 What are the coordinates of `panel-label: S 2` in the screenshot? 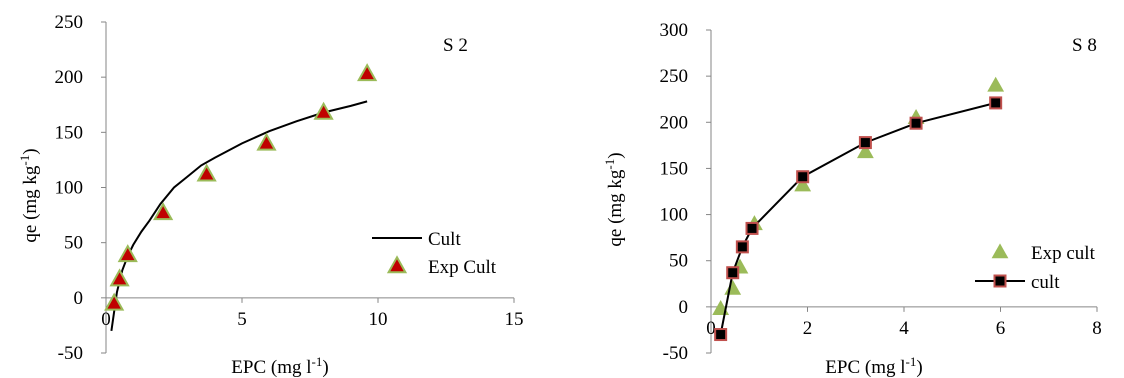 It's located at (455, 45).